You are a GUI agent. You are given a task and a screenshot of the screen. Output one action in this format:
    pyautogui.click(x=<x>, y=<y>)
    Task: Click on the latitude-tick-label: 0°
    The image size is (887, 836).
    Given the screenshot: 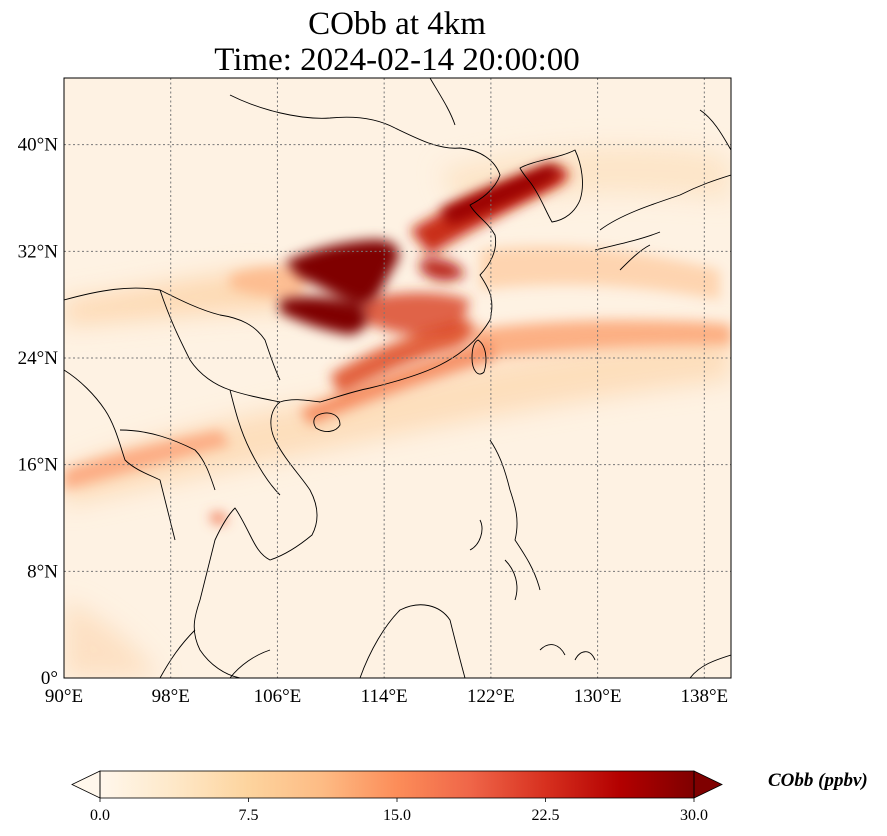 What is the action you would take?
    pyautogui.click(x=49, y=678)
    